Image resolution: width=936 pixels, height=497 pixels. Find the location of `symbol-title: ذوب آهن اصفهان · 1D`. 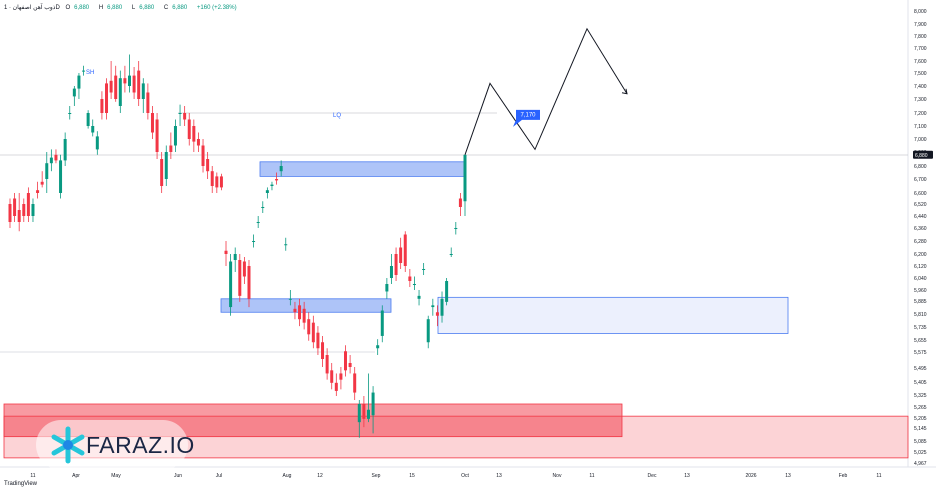

symbol-title: ذوب آهن اصفهان · 1D is located at coordinates (32, 8).